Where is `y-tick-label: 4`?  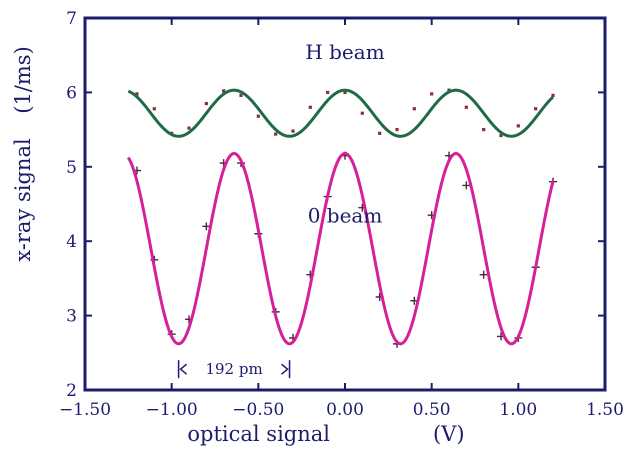 y-tick-label: 4 is located at coordinates (71, 242).